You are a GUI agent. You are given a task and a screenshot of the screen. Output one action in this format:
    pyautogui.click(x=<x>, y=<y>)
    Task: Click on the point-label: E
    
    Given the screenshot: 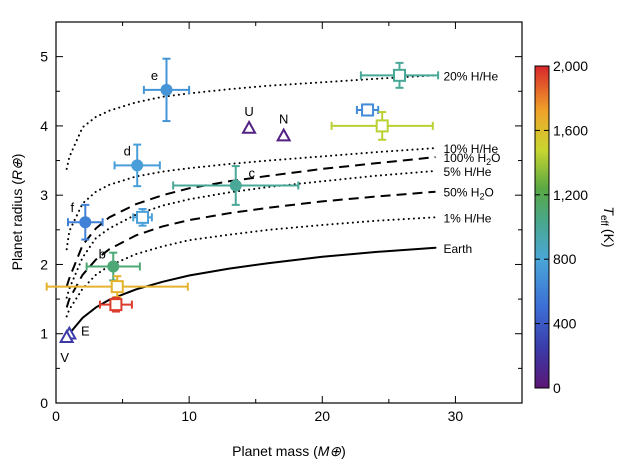 What is the action you would take?
    pyautogui.click(x=85, y=331)
    